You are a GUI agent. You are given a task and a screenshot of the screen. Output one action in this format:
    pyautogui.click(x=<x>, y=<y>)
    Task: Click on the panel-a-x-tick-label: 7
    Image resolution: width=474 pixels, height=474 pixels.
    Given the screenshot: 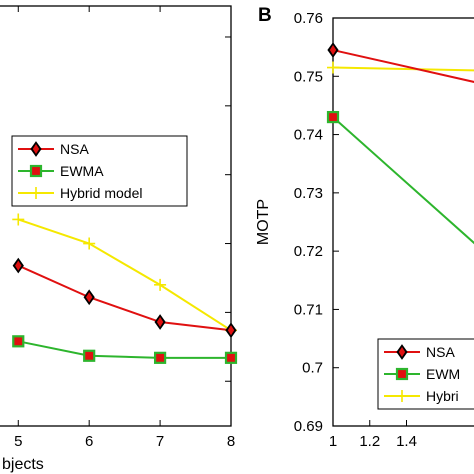 What is the action you would take?
    pyautogui.click(x=160, y=441)
    